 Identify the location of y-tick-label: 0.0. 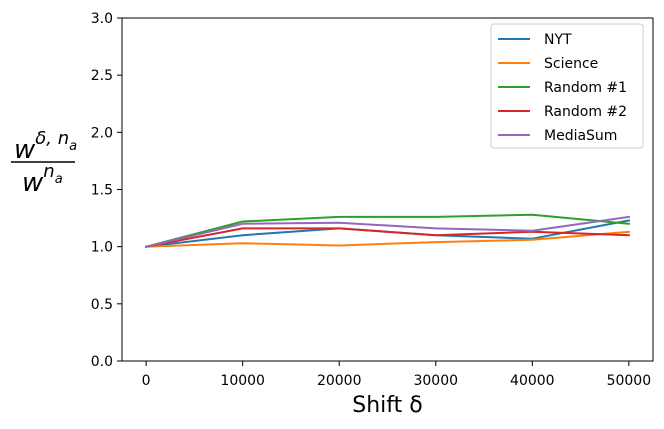
(102, 362).